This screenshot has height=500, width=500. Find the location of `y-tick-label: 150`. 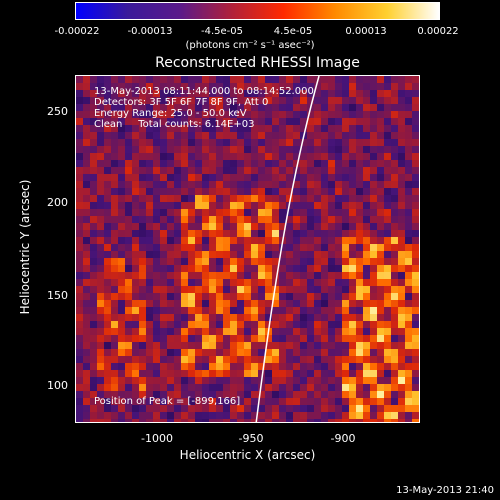

y-tick-label: 150 is located at coordinates (57, 295).